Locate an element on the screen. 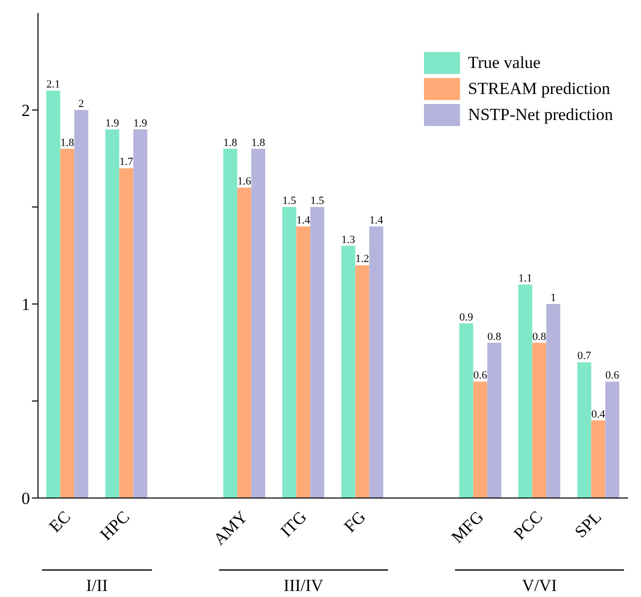  text: III/IV is located at coordinates (304, 585).